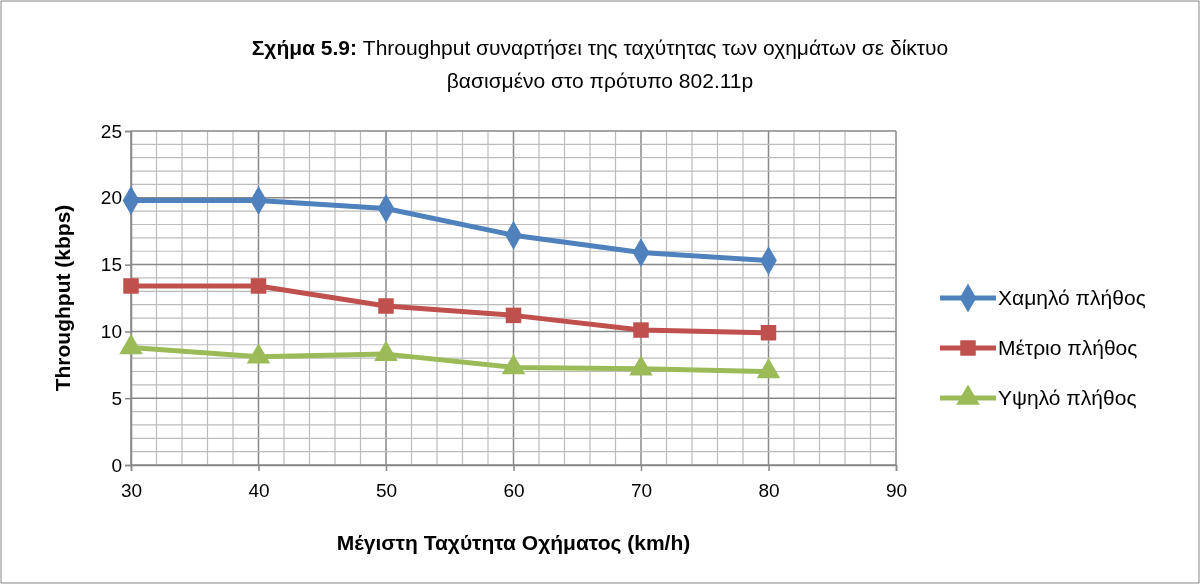 The width and height of the screenshot is (1204, 586). I want to click on x-tick-label: 40, so click(259, 490).